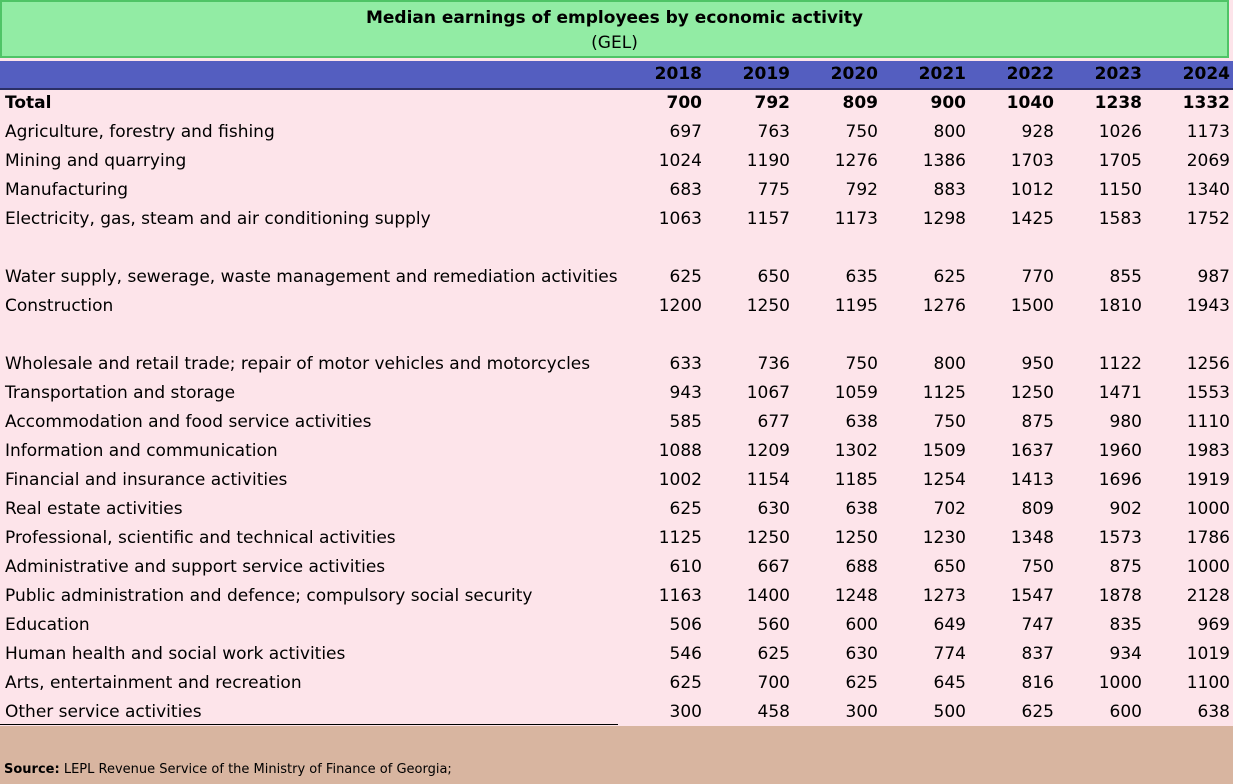 The height and width of the screenshot is (784, 1233). Describe the element at coordinates (28, 103) in the screenshot. I see `row-label: Total` at that location.